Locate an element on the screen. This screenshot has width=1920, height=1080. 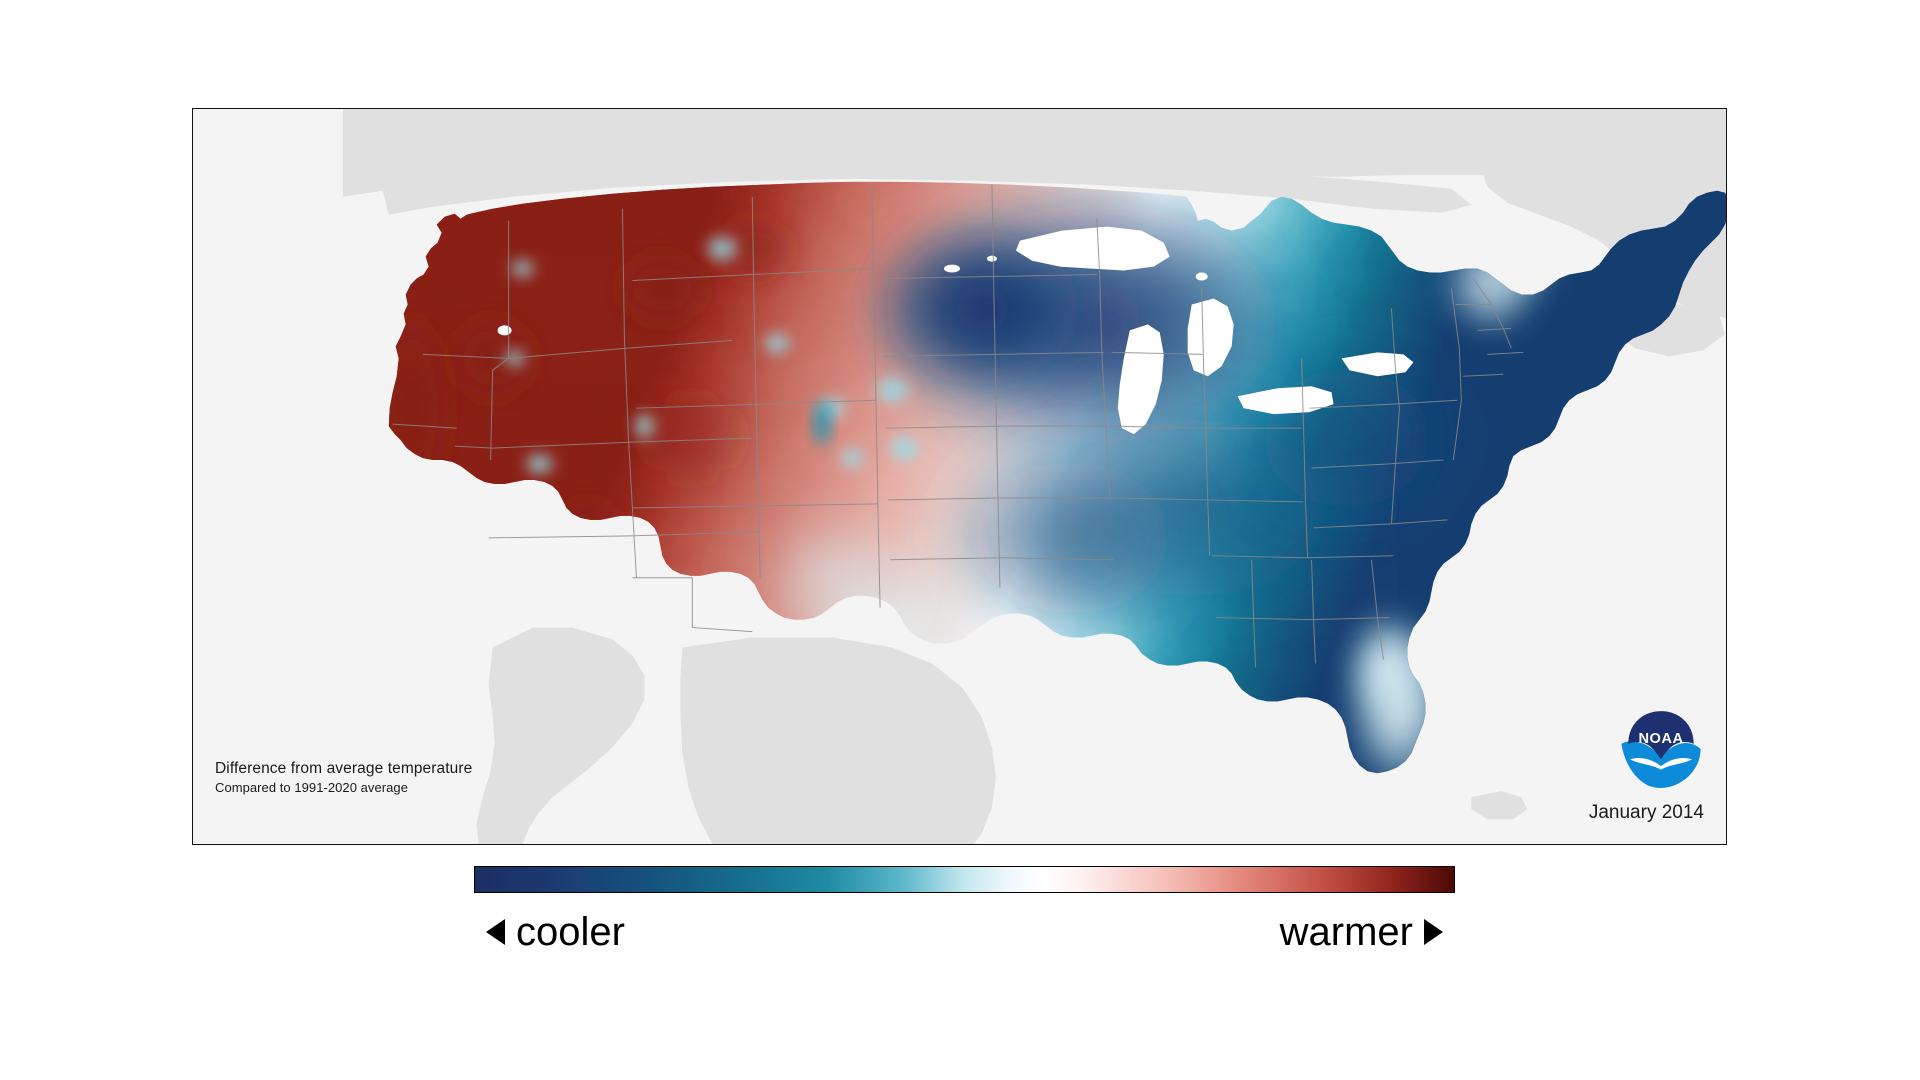
legend-warmer: warmer is located at coordinates (1361, 932).